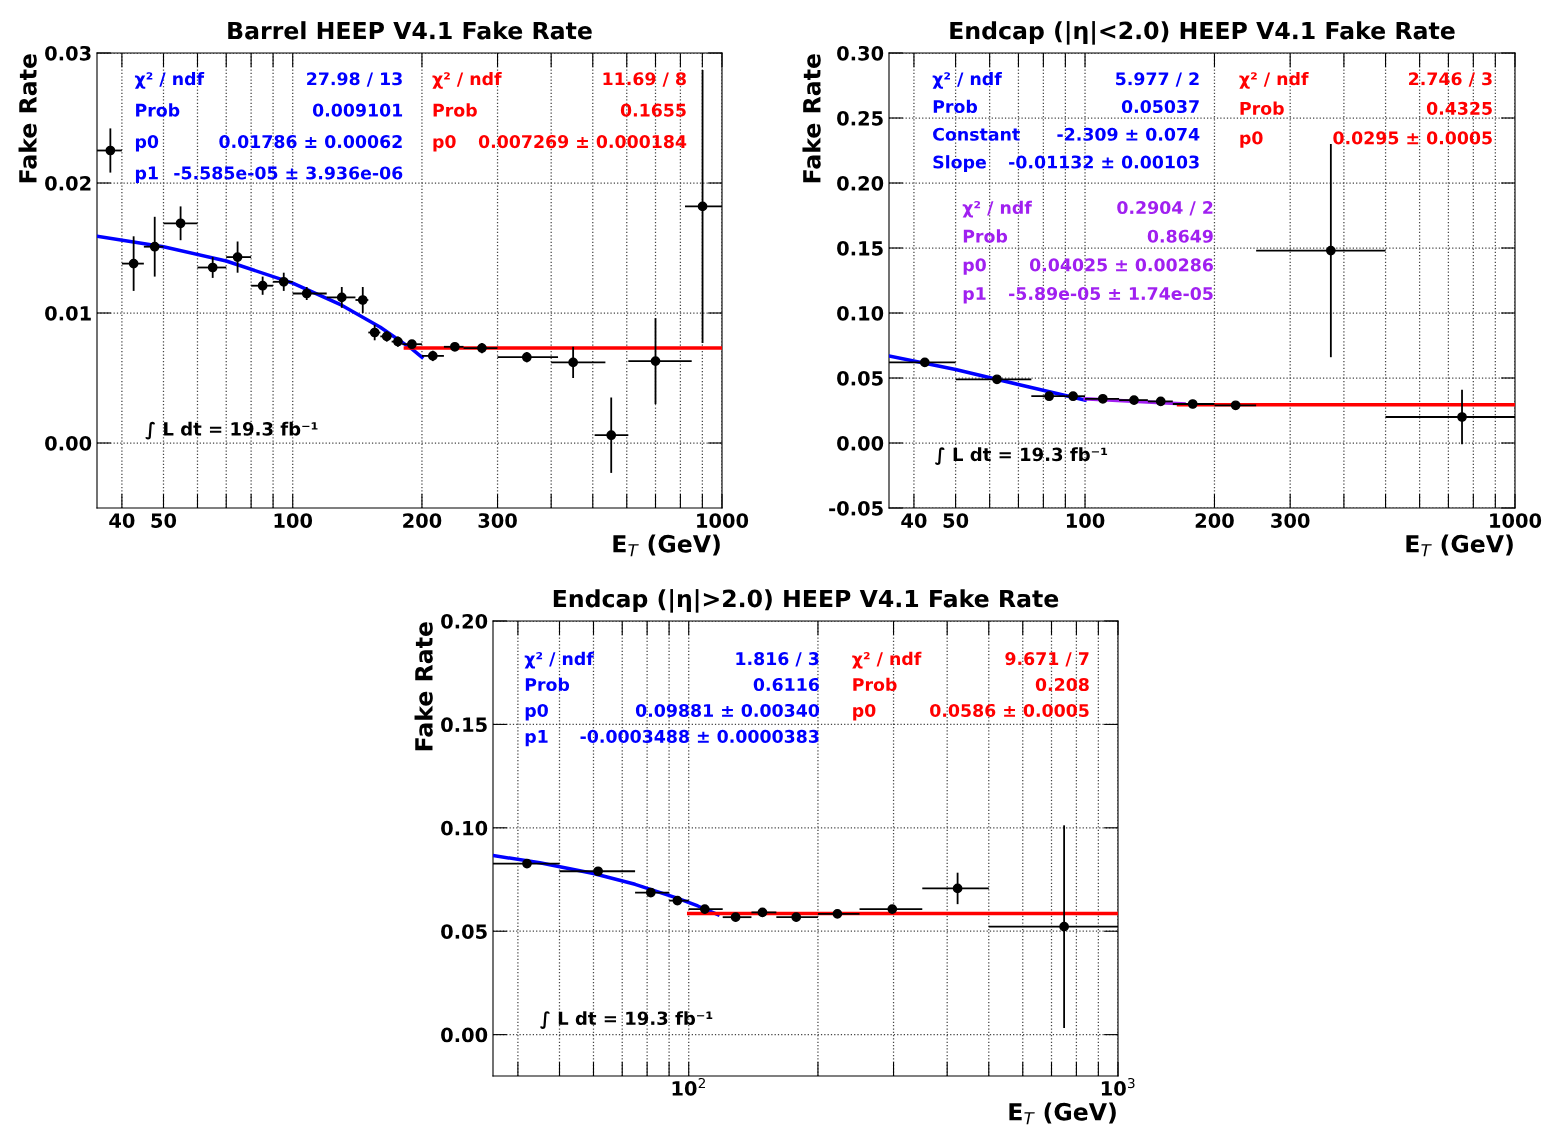  I want to click on annotation: 0.007269 ± 0.000184, so click(582, 142).